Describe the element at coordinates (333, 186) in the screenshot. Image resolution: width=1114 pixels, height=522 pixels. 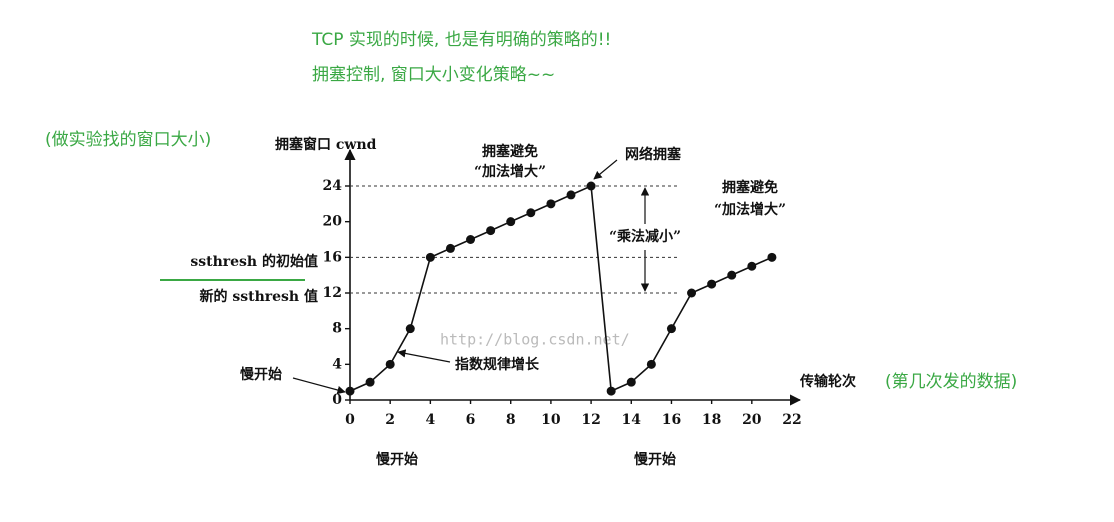
I see `y-tick-label: 24` at that location.